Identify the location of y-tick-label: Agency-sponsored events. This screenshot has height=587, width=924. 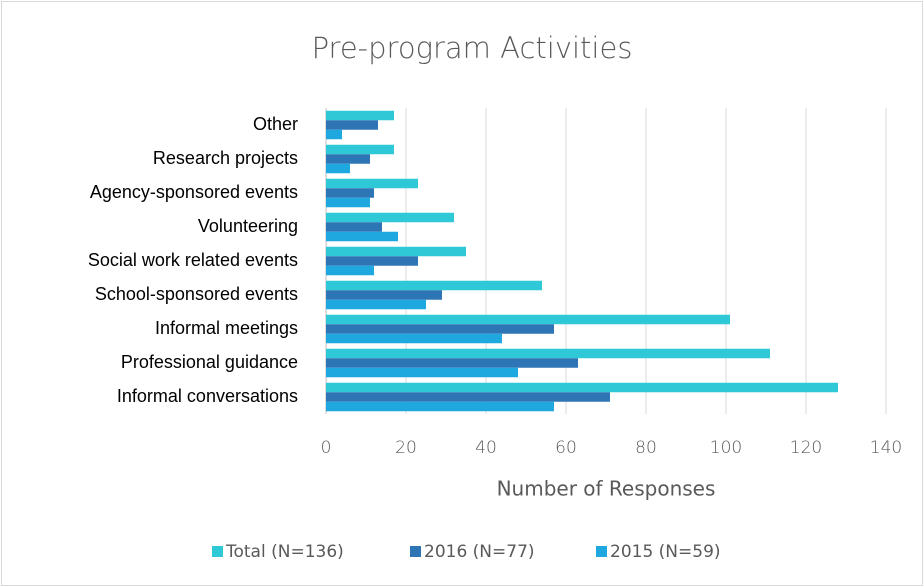
(194, 192).